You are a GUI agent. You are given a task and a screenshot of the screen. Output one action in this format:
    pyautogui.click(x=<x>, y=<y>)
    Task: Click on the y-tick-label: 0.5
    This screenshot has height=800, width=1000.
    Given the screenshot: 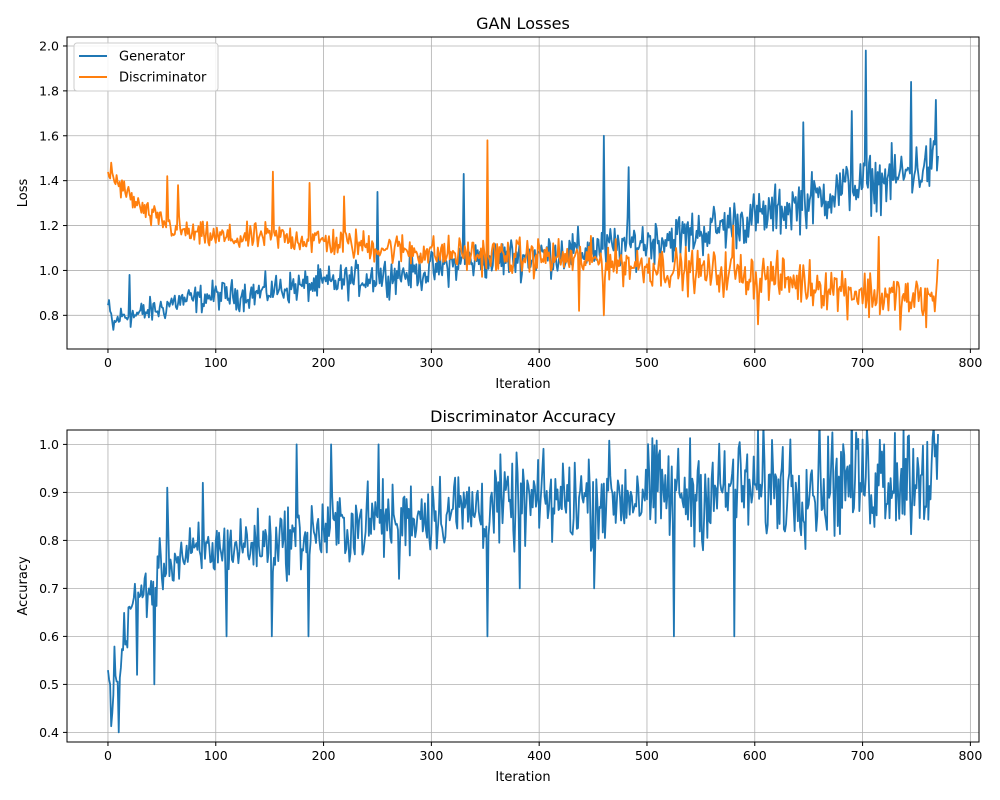 What is the action you would take?
    pyautogui.click(x=49, y=684)
    